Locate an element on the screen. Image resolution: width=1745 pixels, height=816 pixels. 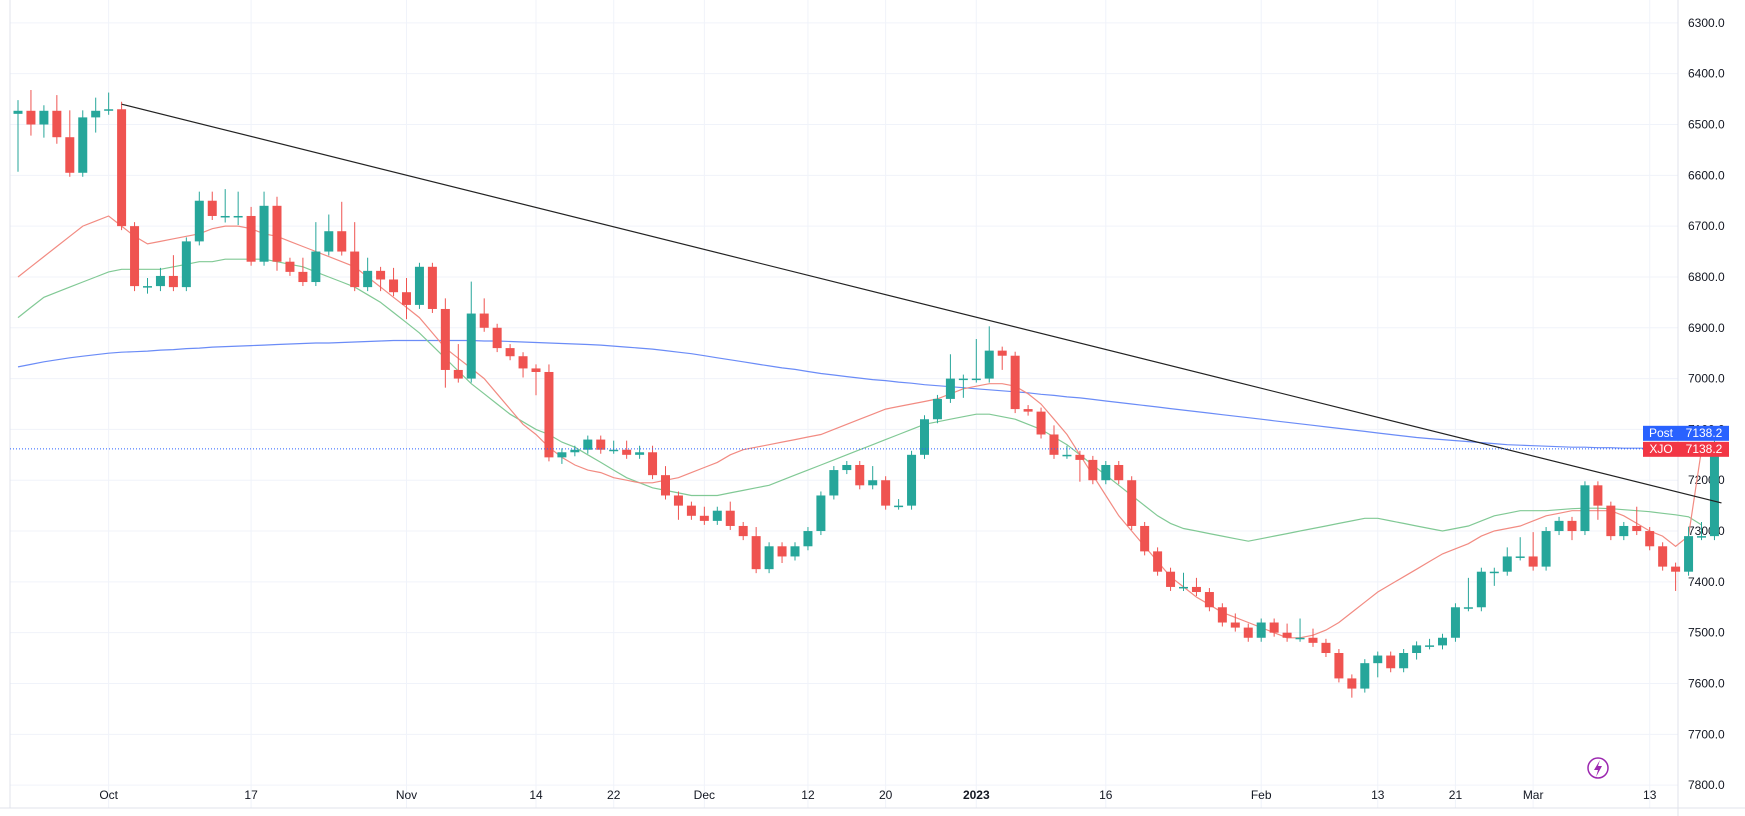
x-tick-label: 14 is located at coordinates (536, 795).